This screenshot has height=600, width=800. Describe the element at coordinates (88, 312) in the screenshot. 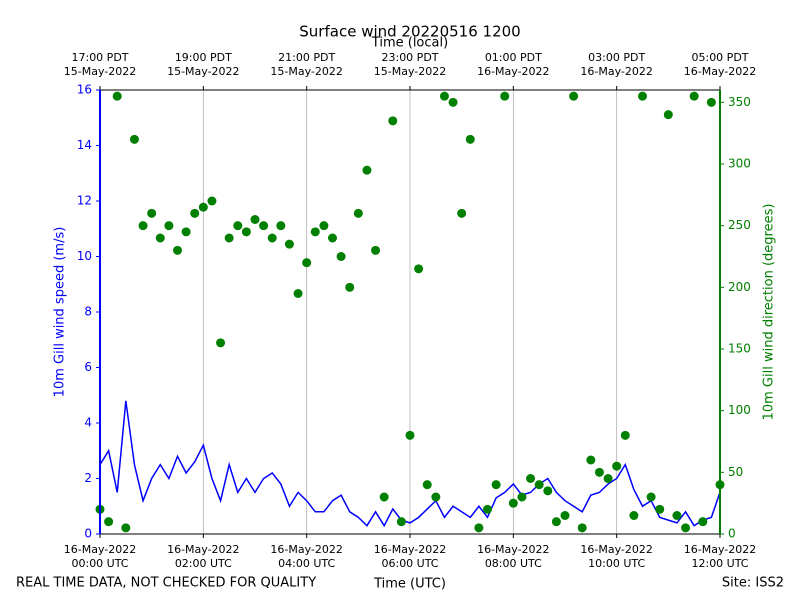

I see `y-tick-label: 8` at that location.